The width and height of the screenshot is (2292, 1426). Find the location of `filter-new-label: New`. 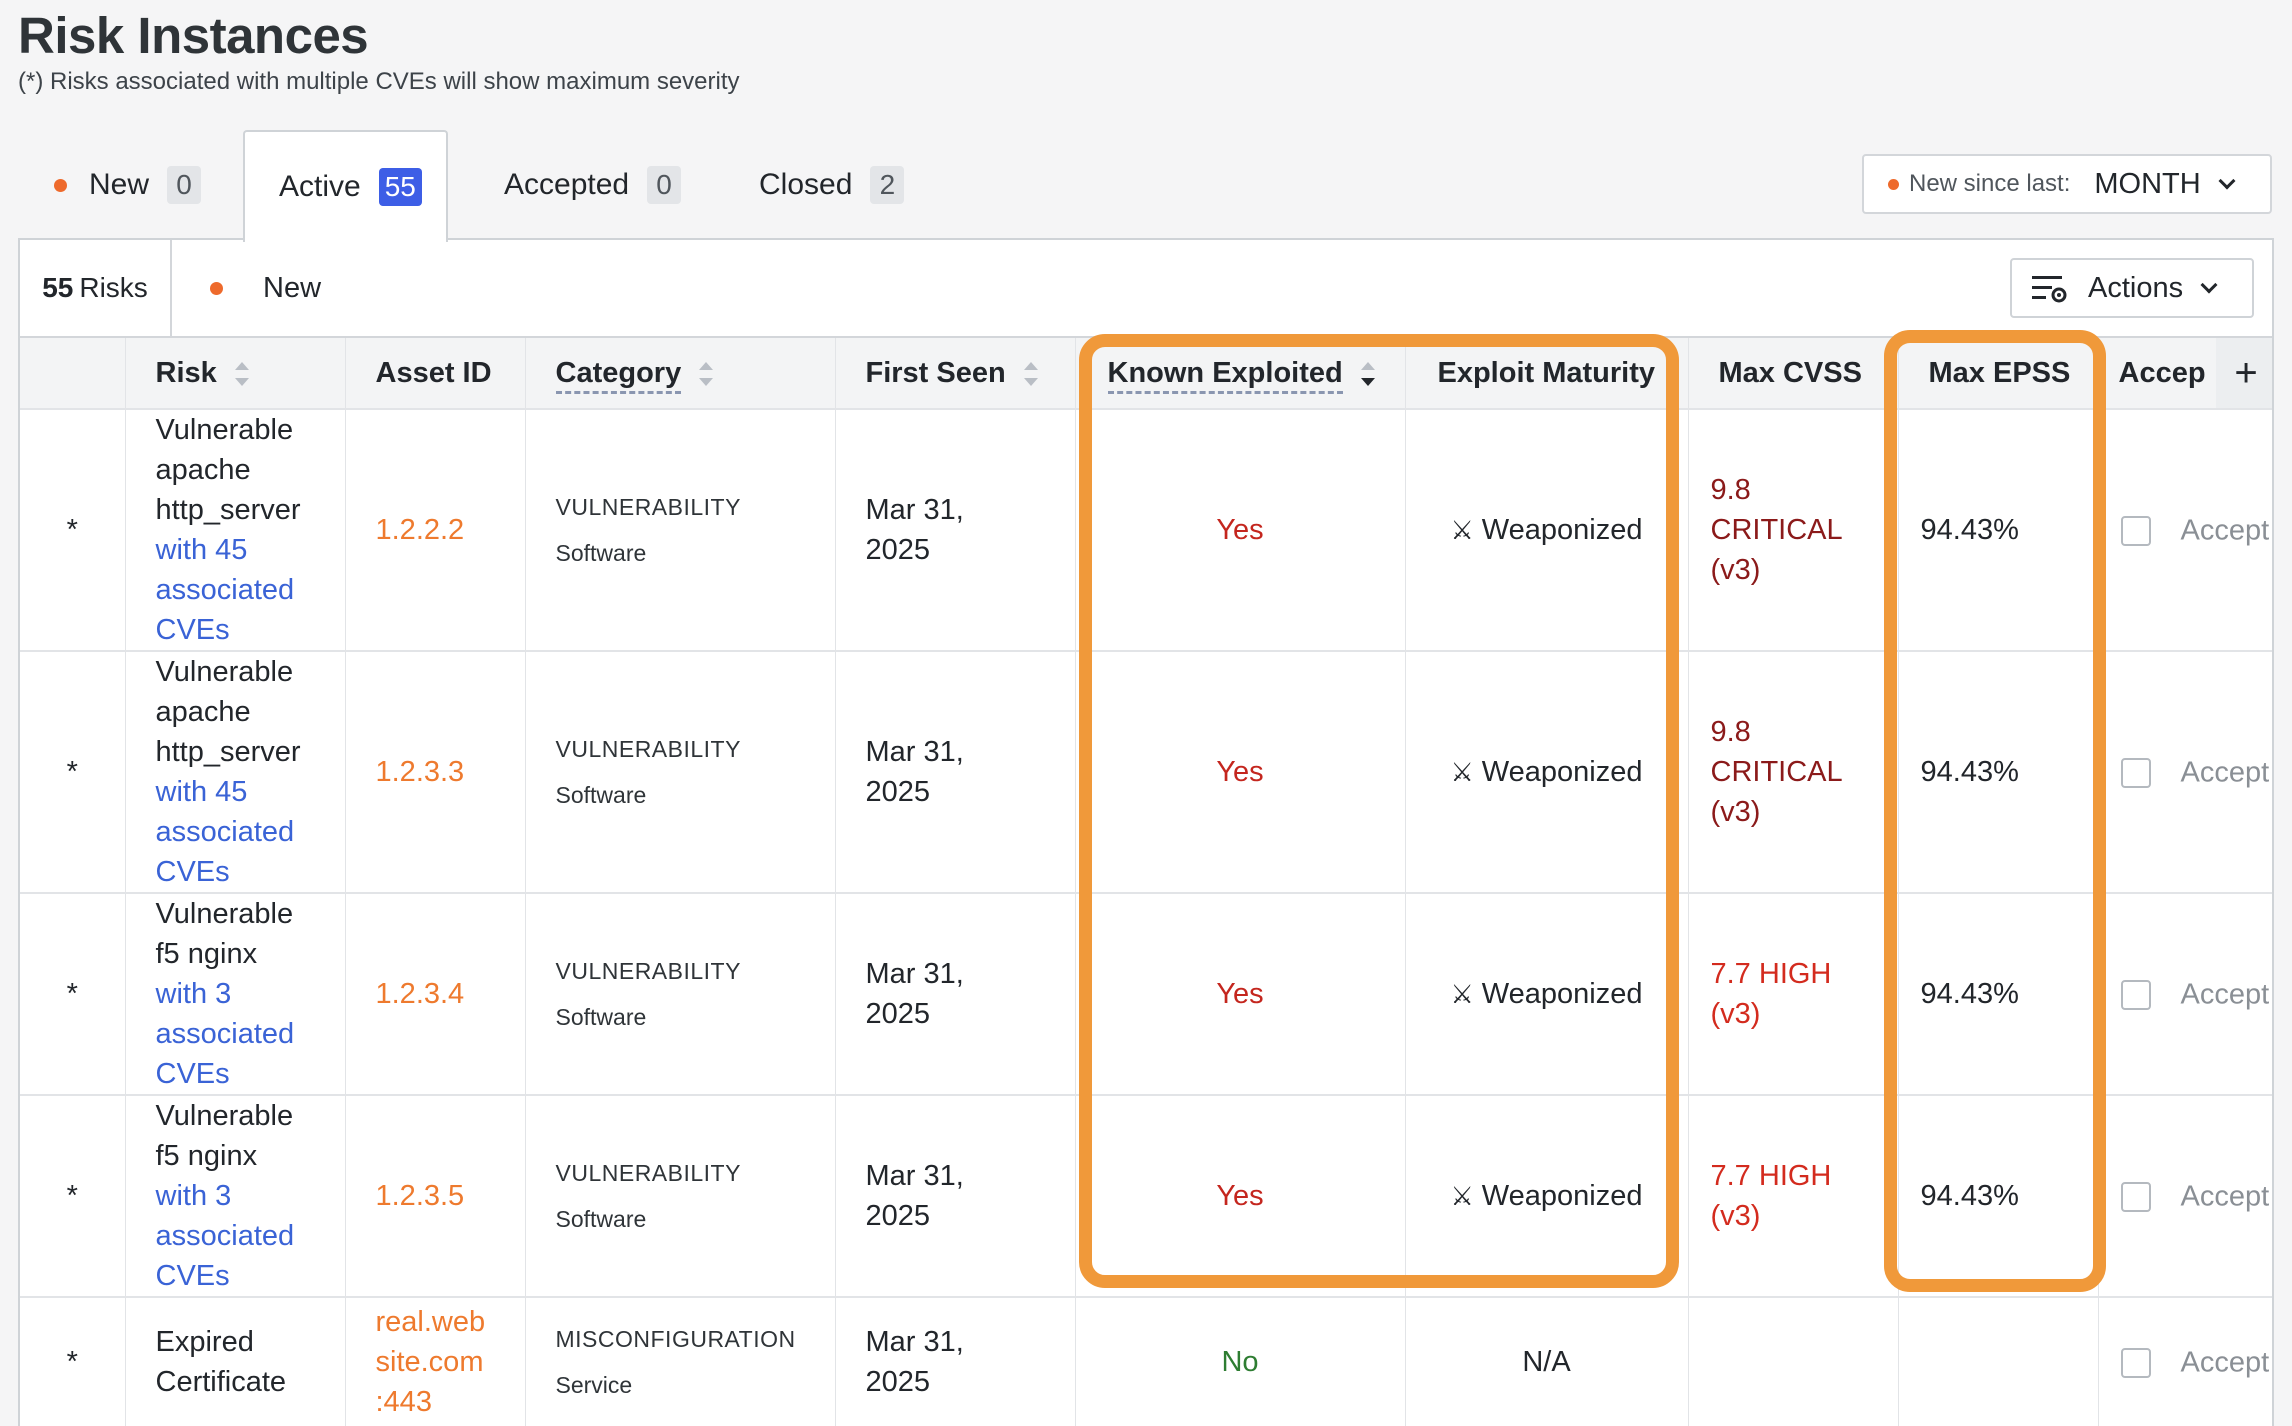

filter-new-label: New is located at coordinates (292, 287).